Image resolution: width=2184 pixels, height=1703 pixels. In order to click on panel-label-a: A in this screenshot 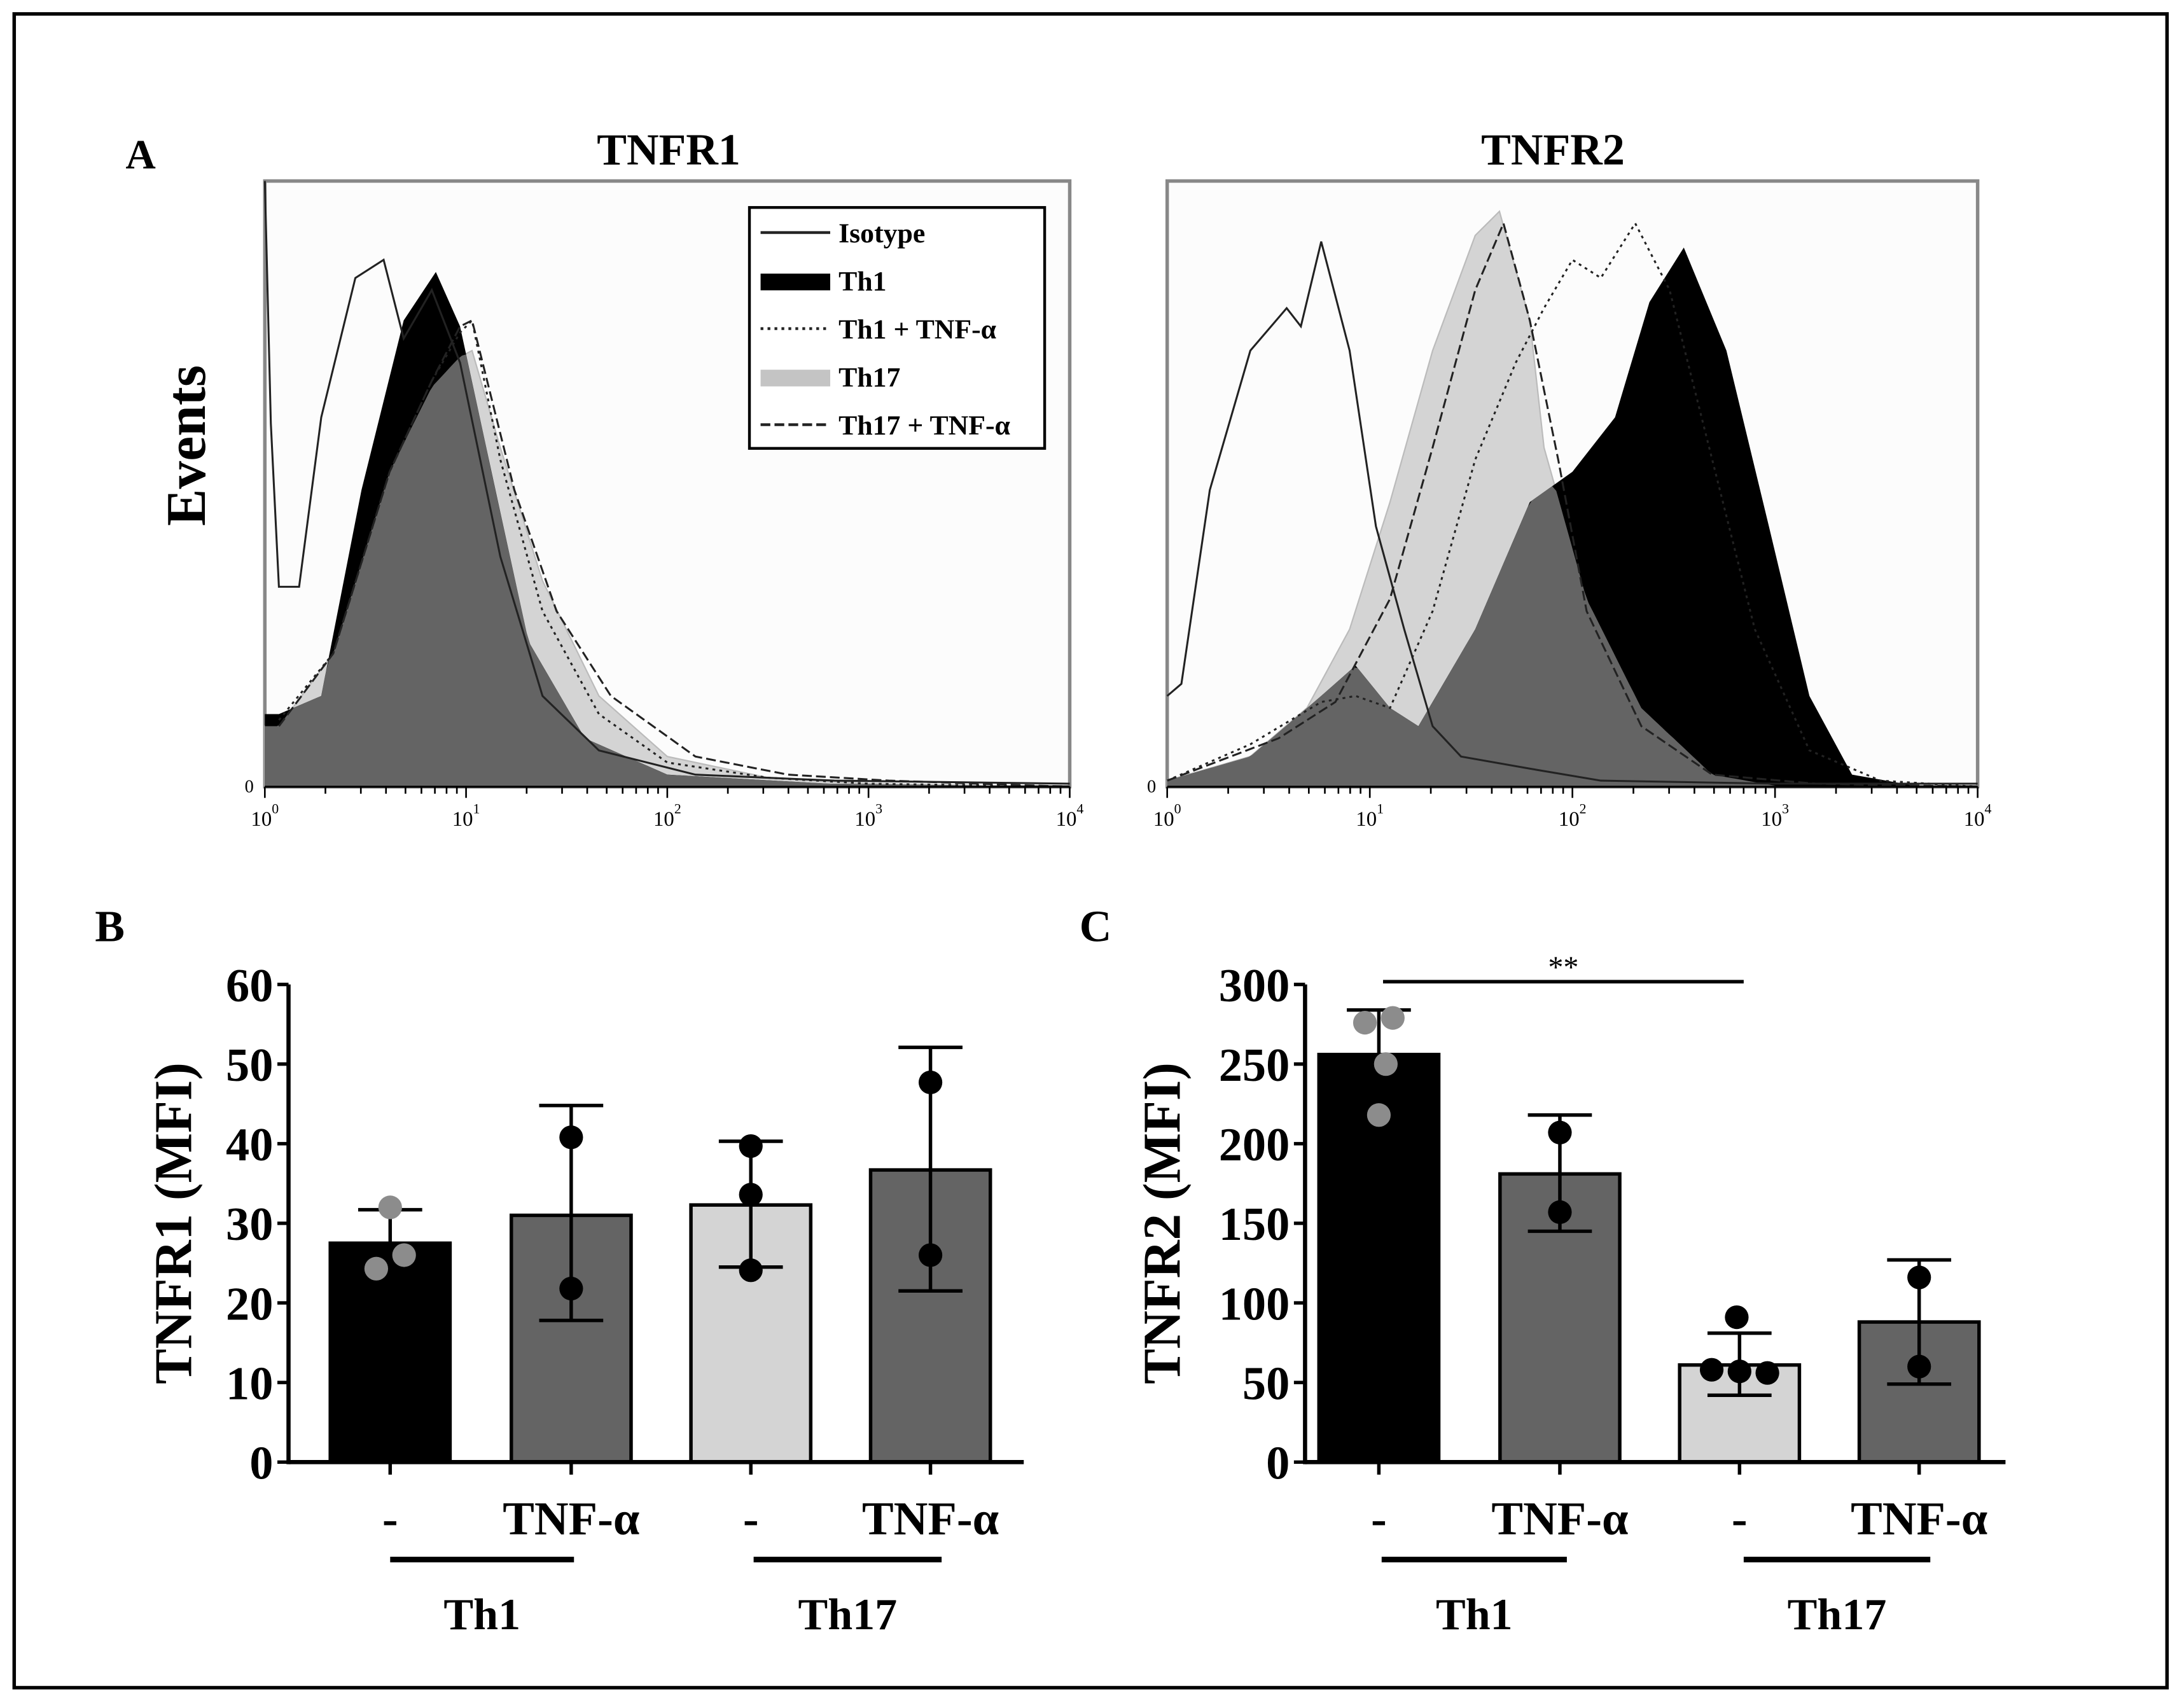, I will do `click(140, 155)`.